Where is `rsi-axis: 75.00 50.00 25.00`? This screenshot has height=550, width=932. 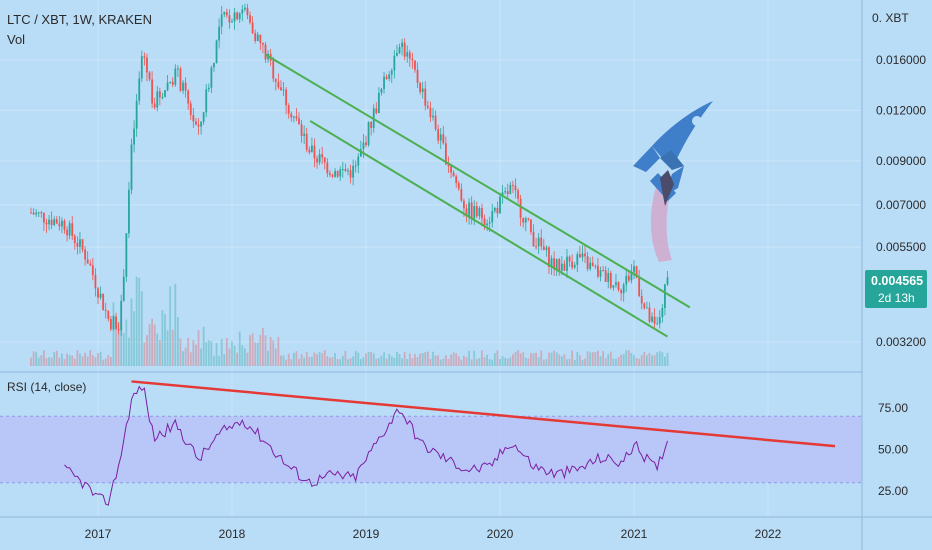 rsi-axis: 75.00 50.00 25.00 is located at coordinates (893, 449).